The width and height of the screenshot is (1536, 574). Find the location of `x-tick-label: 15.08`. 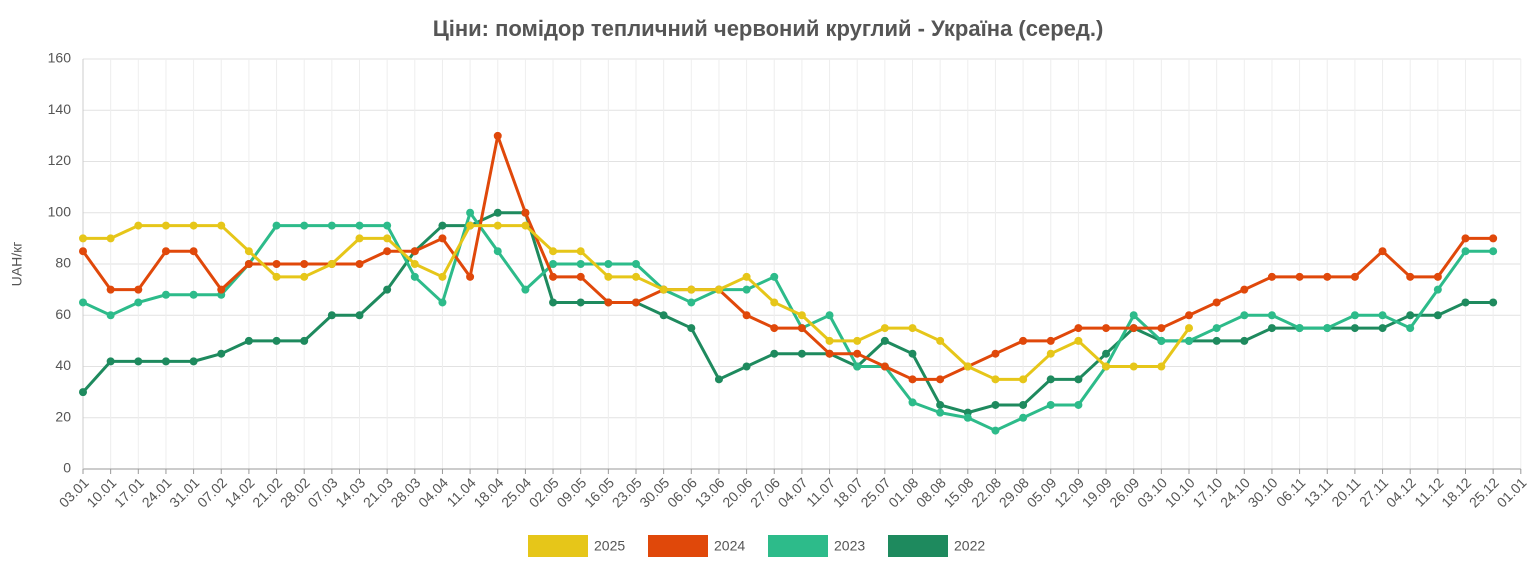

x-tick-label: 15.08 is located at coordinates (958, 492).